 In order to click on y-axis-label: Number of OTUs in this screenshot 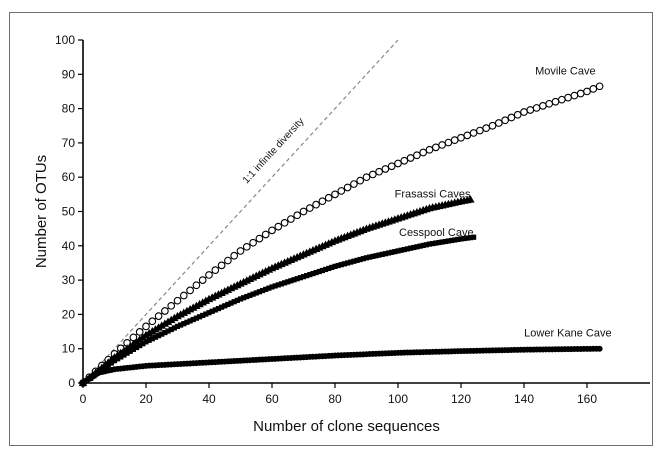, I will do `click(41, 211)`.